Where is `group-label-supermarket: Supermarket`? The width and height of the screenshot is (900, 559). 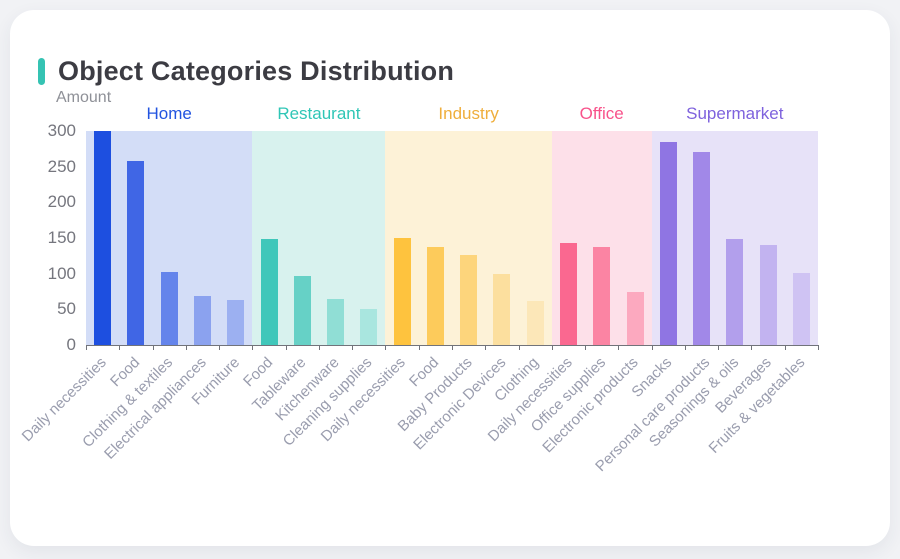
group-label-supermarket: Supermarket is located at coordinates (735, 113).